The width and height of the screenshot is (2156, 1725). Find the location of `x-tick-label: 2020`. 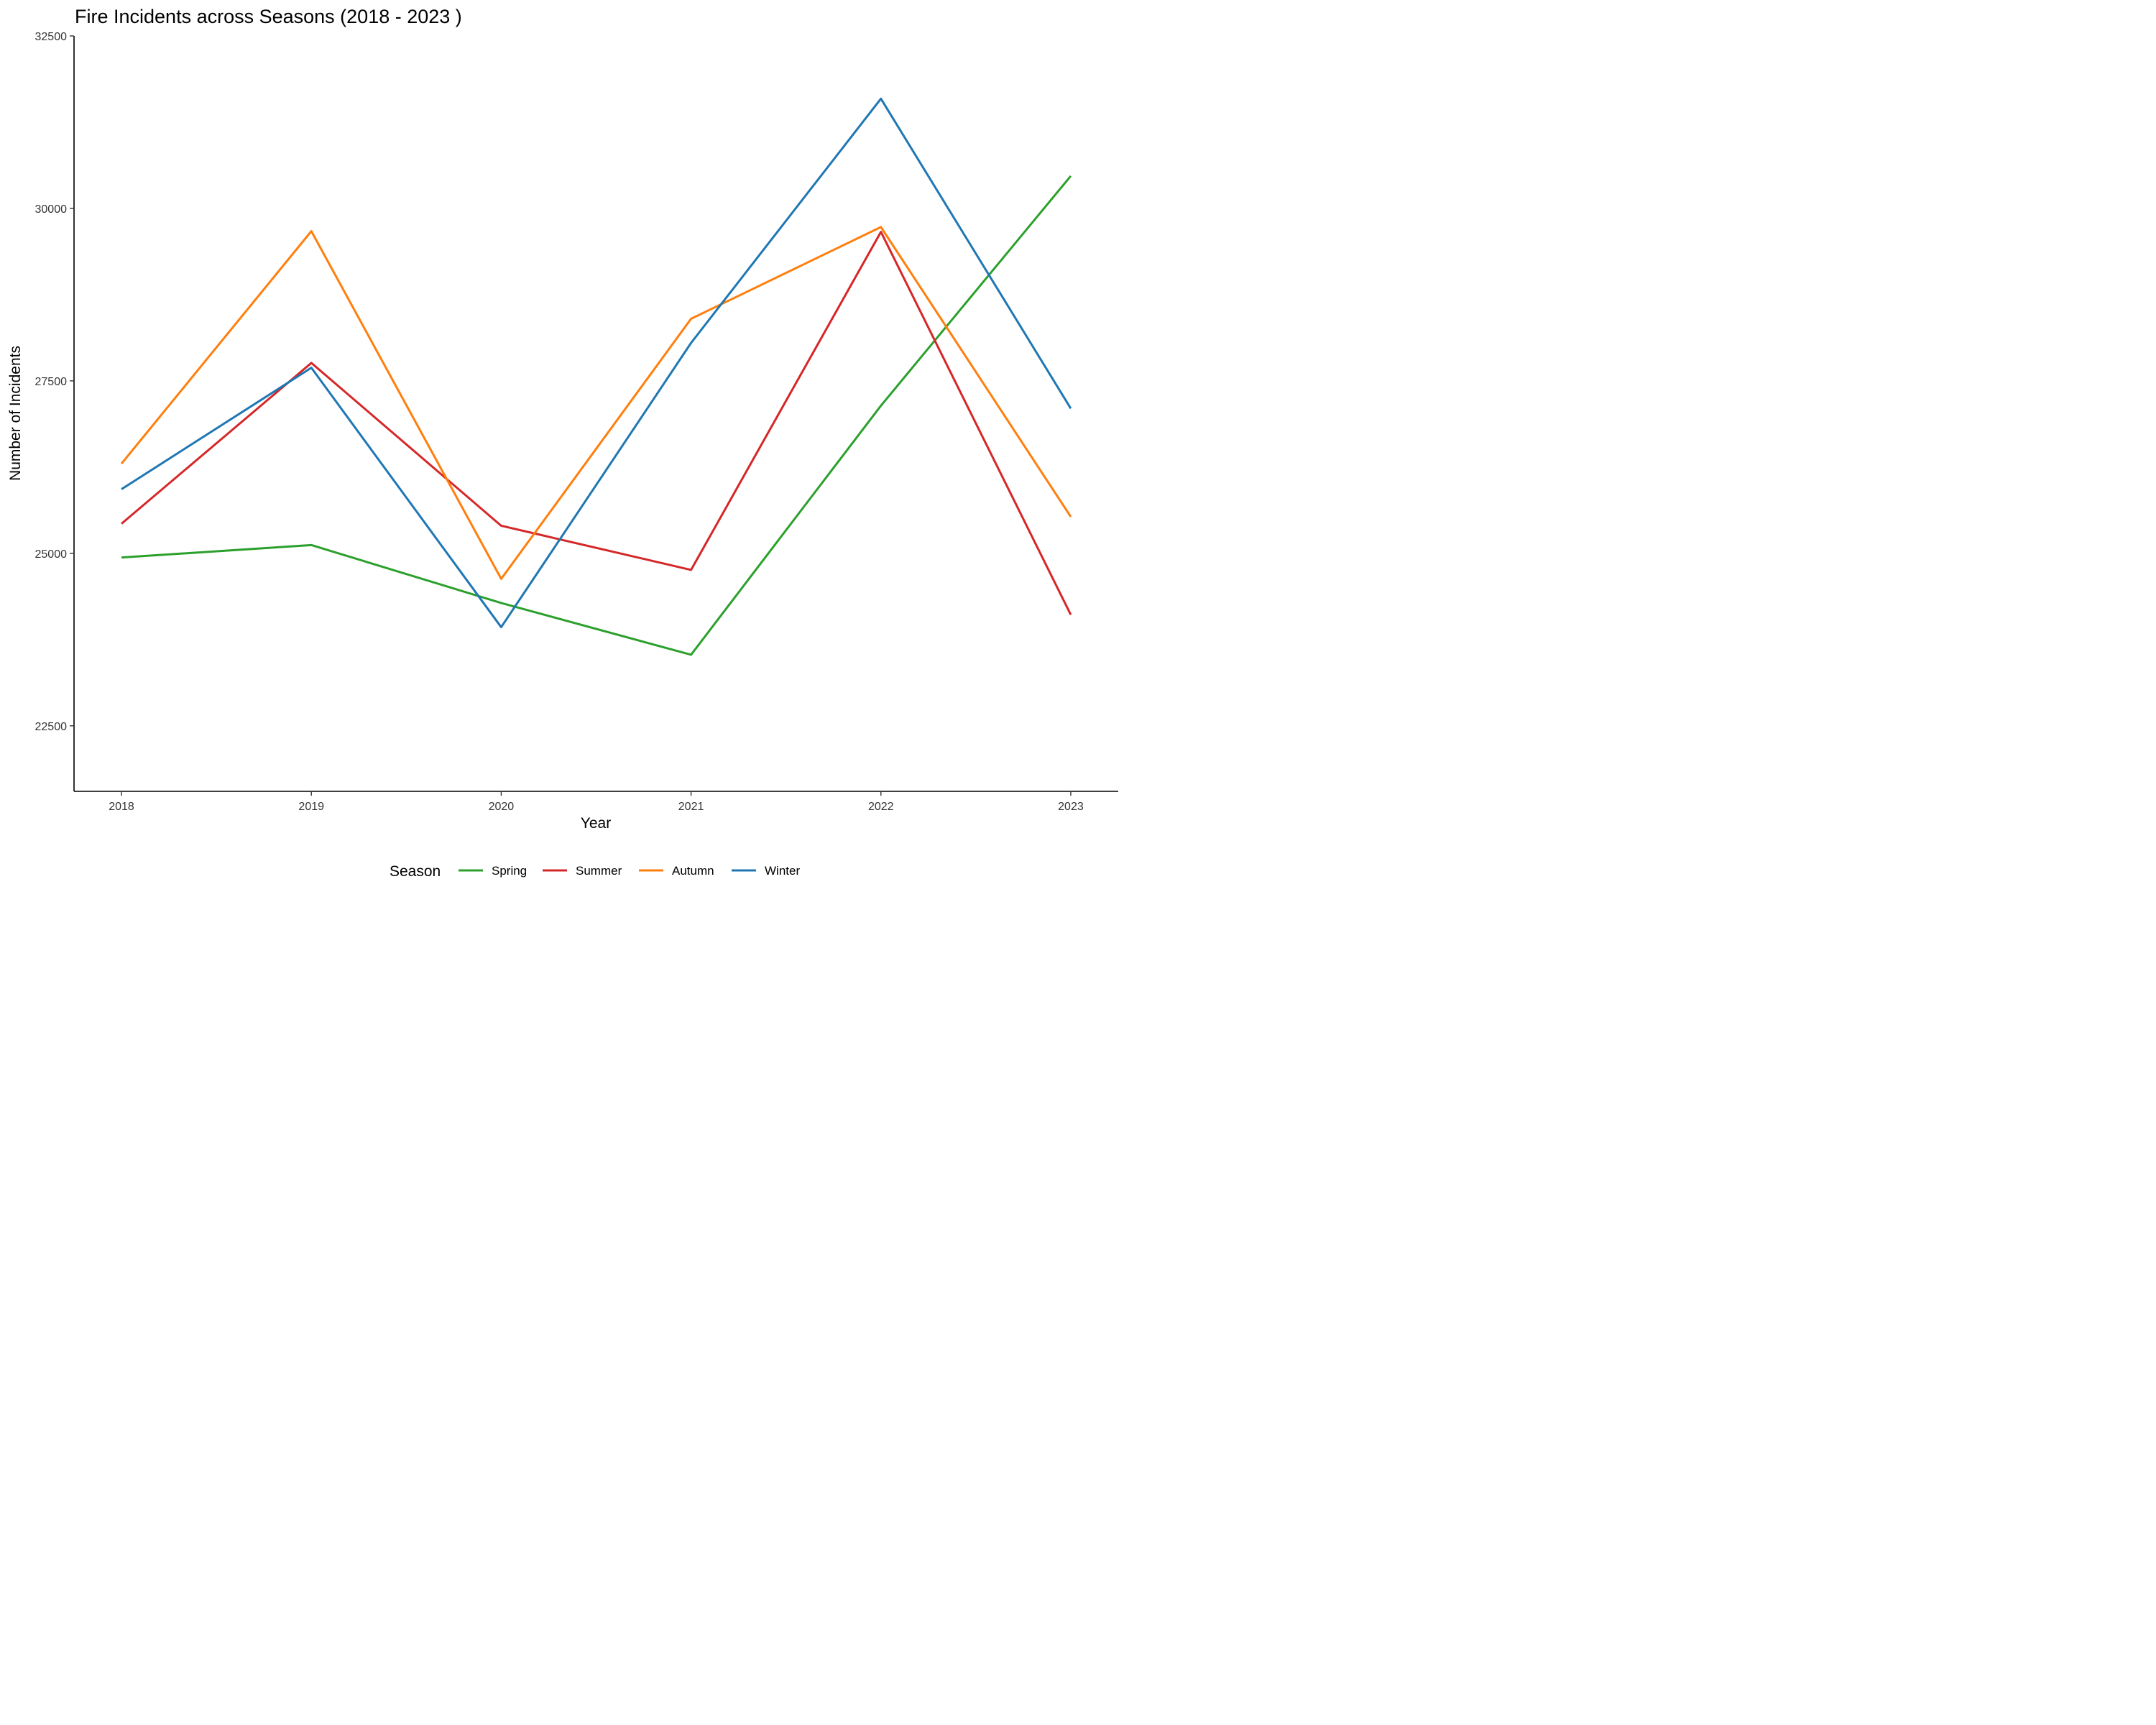

x-tick-label: 2020 is located at coordinates (502, 807).